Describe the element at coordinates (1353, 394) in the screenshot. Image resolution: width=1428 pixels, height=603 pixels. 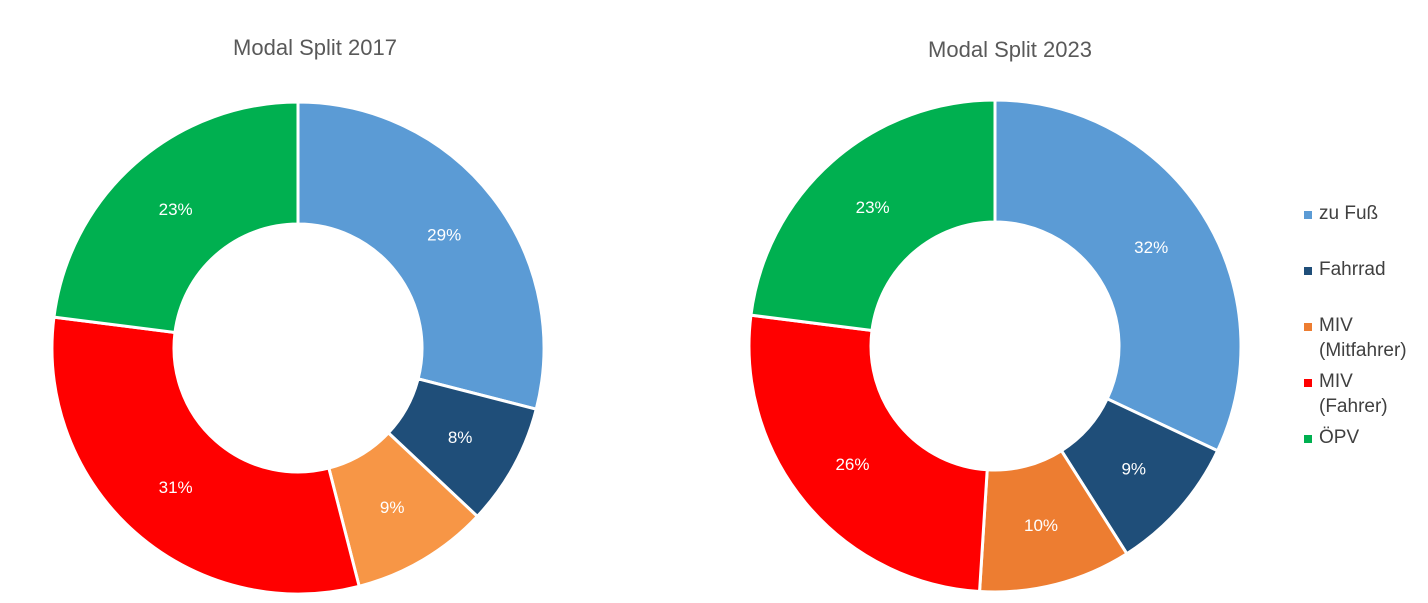
I see `legend-label: MIV (Fahrer)` at that location.